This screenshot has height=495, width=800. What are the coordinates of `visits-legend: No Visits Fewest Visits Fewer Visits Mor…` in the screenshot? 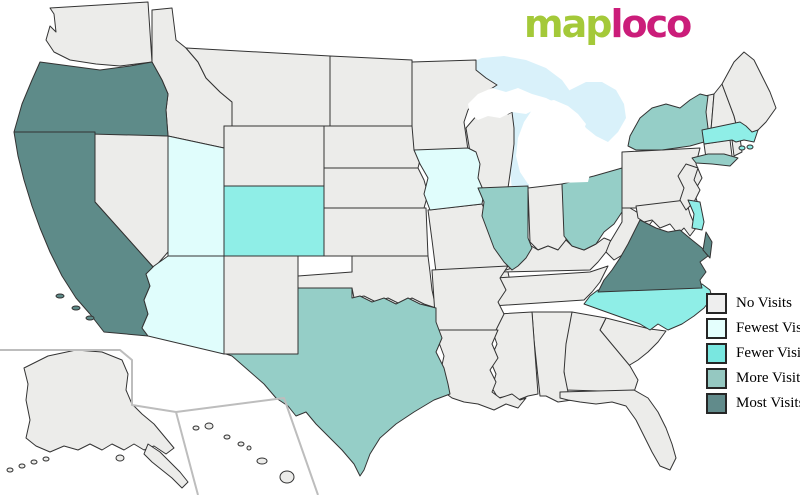 It's located at (753, 353).